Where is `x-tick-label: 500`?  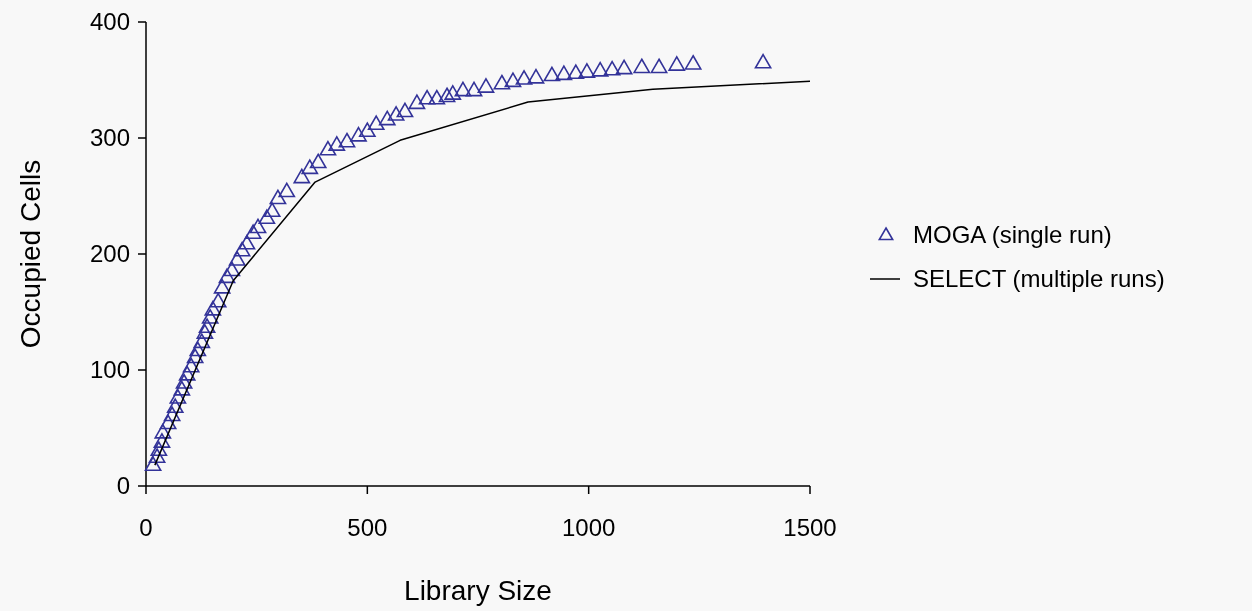
x-tick-label: 500 is located at coordinates (367, 527).